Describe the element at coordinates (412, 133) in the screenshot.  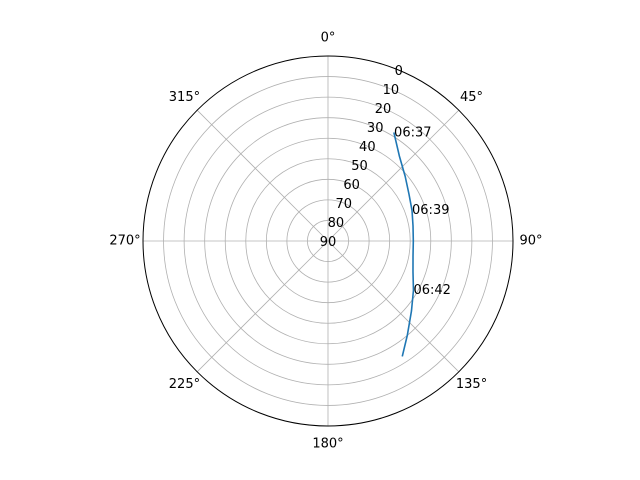
I see `time-label-0: 06:37` at that location.